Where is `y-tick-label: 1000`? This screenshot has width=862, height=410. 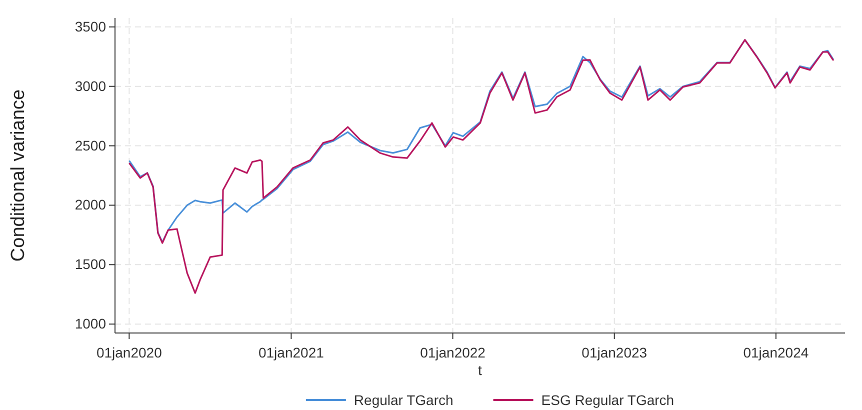 y-tick-label: 1000 is located at coordinates (90, 324).